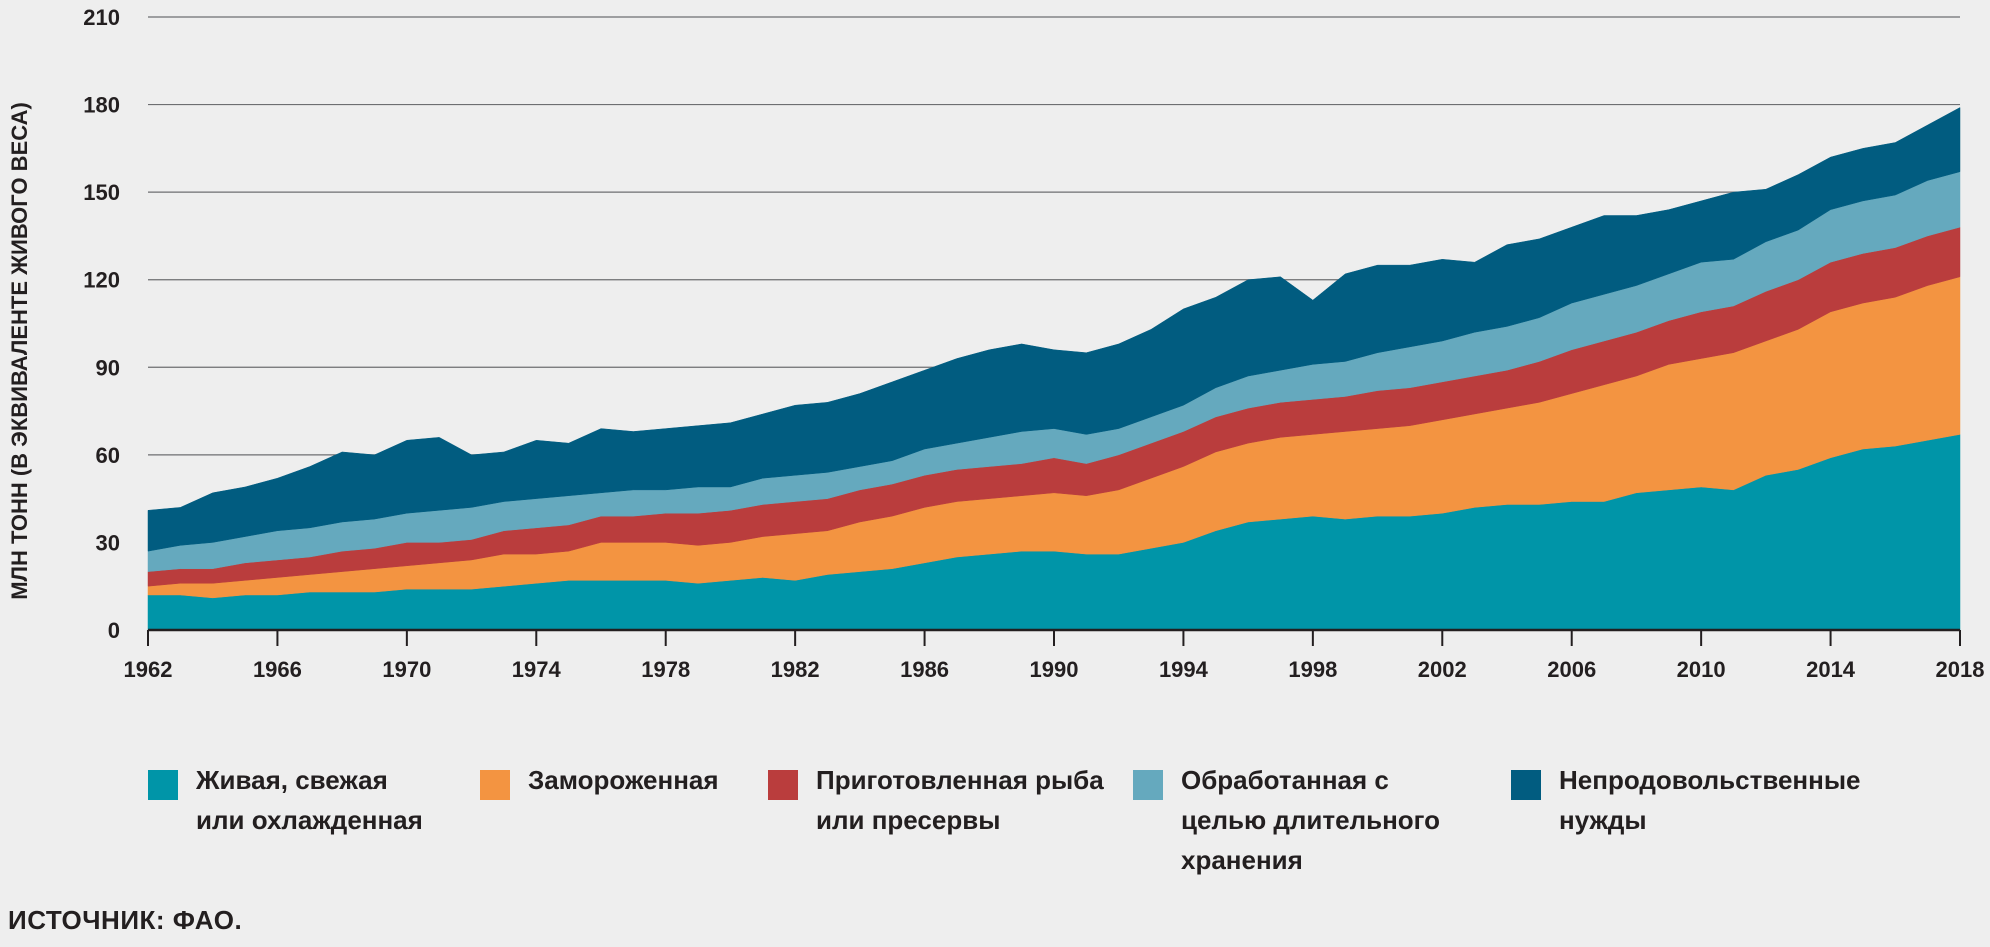 Image resolution: width=1990 pixels, height=947 pixels. I want to click on y-tick-label-30: 30, so click(108, 542).